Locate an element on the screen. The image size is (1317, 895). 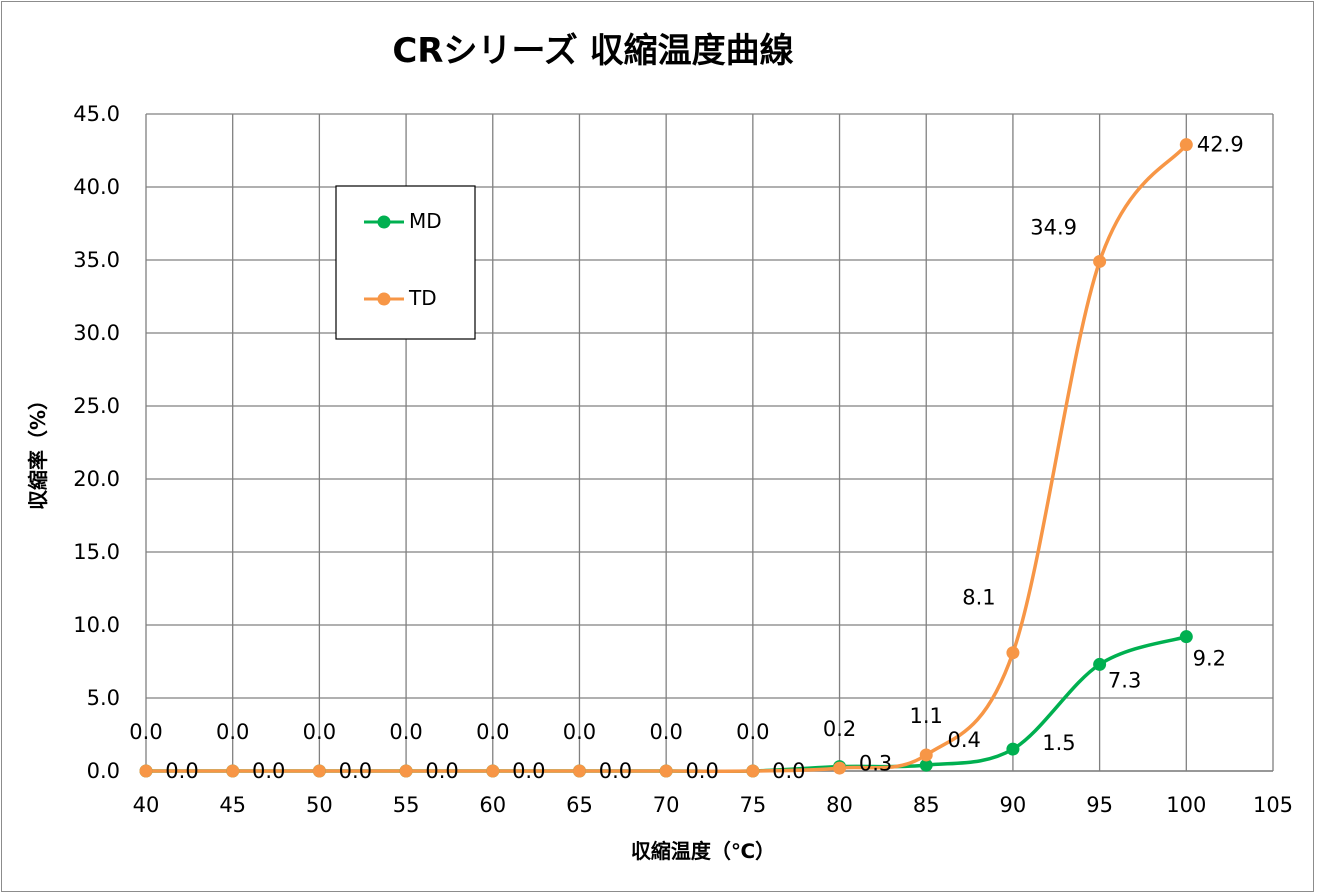
x-tick-label: 105 is located at coordinates (1273, 805).